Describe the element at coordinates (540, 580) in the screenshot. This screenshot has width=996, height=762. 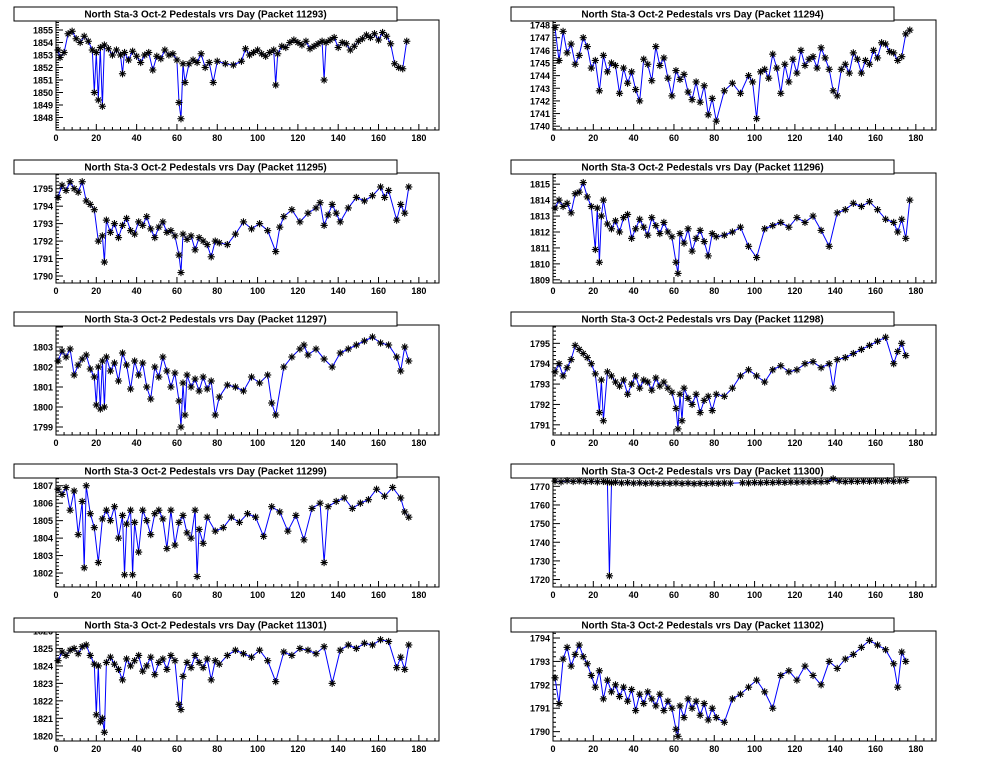
I see `y-tick-label: 1720` at that location.